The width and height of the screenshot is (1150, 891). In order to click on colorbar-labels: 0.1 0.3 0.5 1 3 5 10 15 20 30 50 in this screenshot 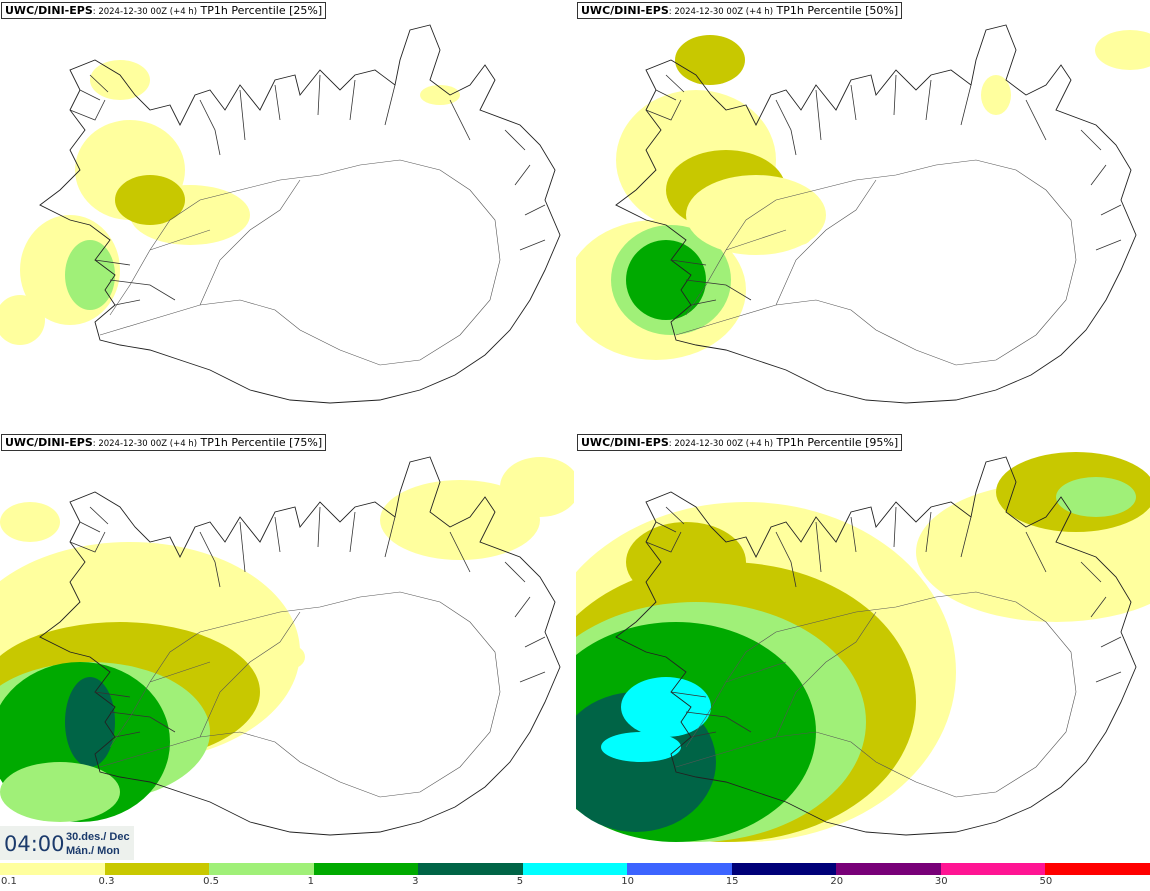, I will do `click(575, 883)`.